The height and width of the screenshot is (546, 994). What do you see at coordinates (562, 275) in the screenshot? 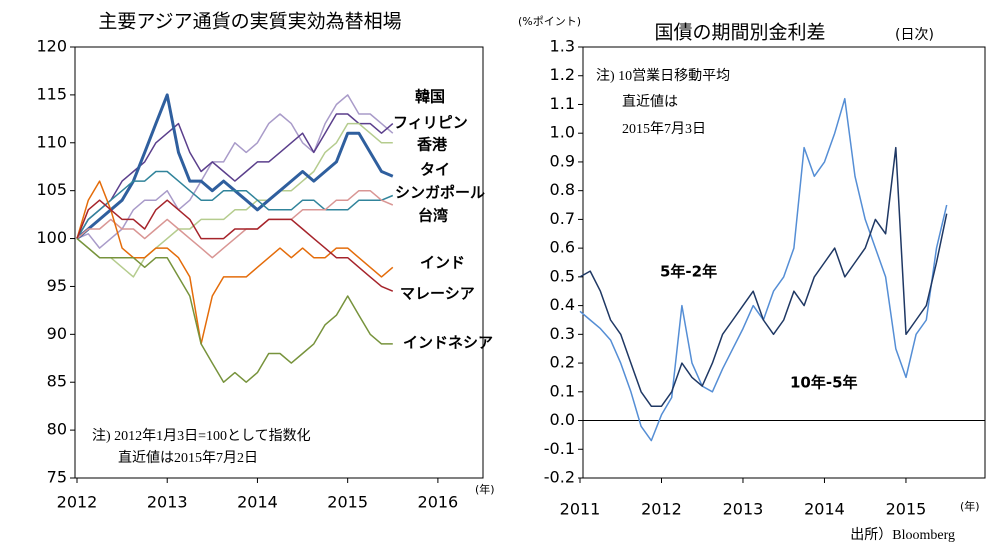
I see `y-tick-label: 0.5` at bounding box center [562, 275].